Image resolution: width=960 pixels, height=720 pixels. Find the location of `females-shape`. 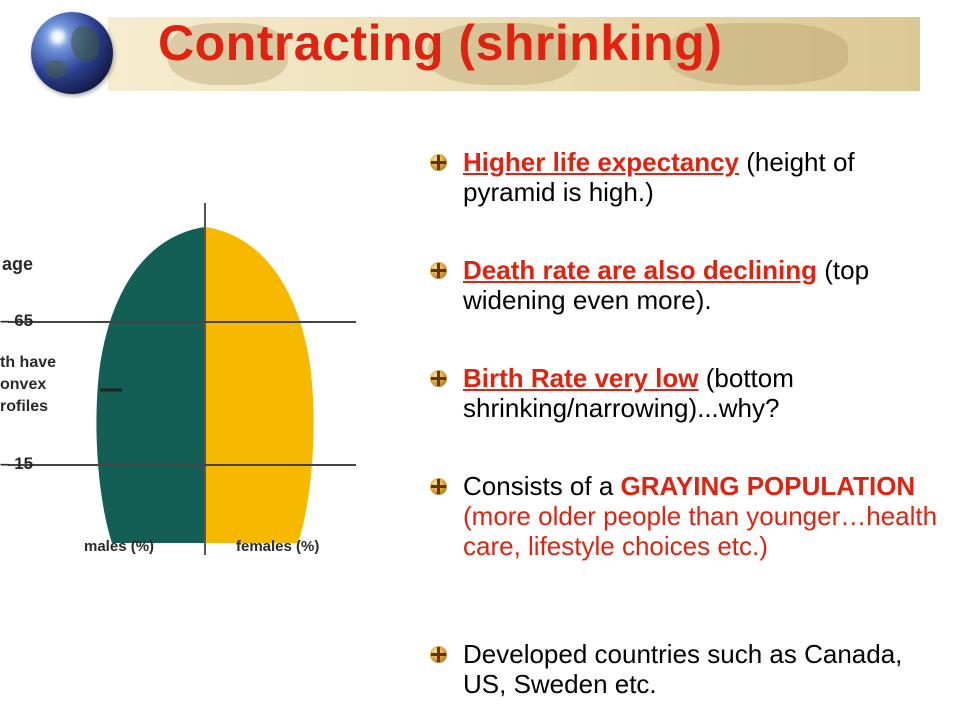

females-shape is located at coordinates (259, 385).